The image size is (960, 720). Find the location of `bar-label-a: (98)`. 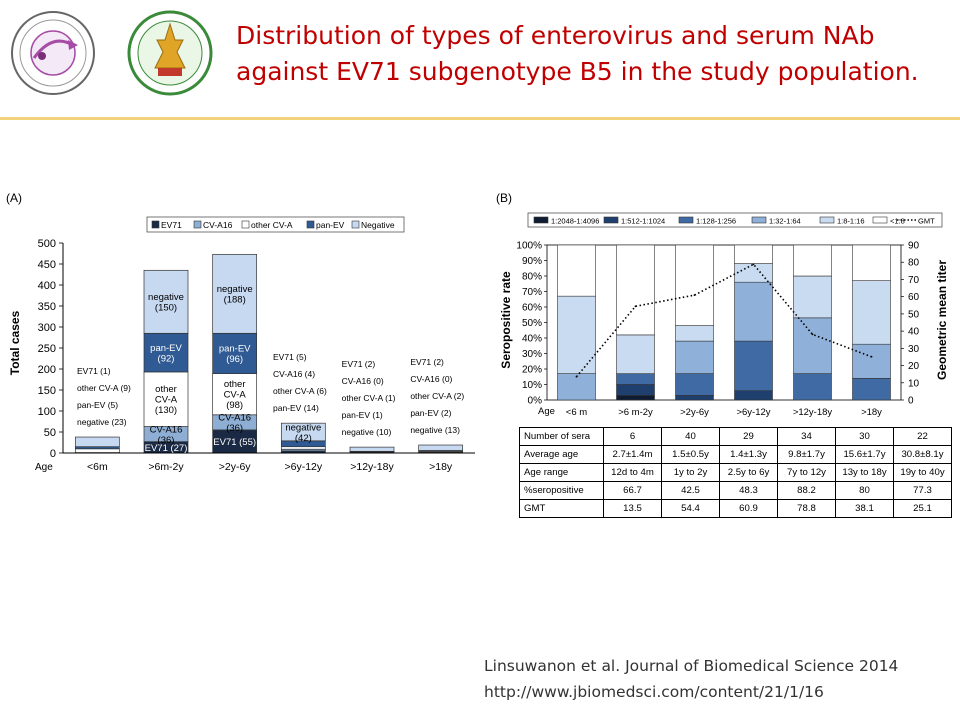

bar-label-a: (98) is located at coordinates (234, 405).